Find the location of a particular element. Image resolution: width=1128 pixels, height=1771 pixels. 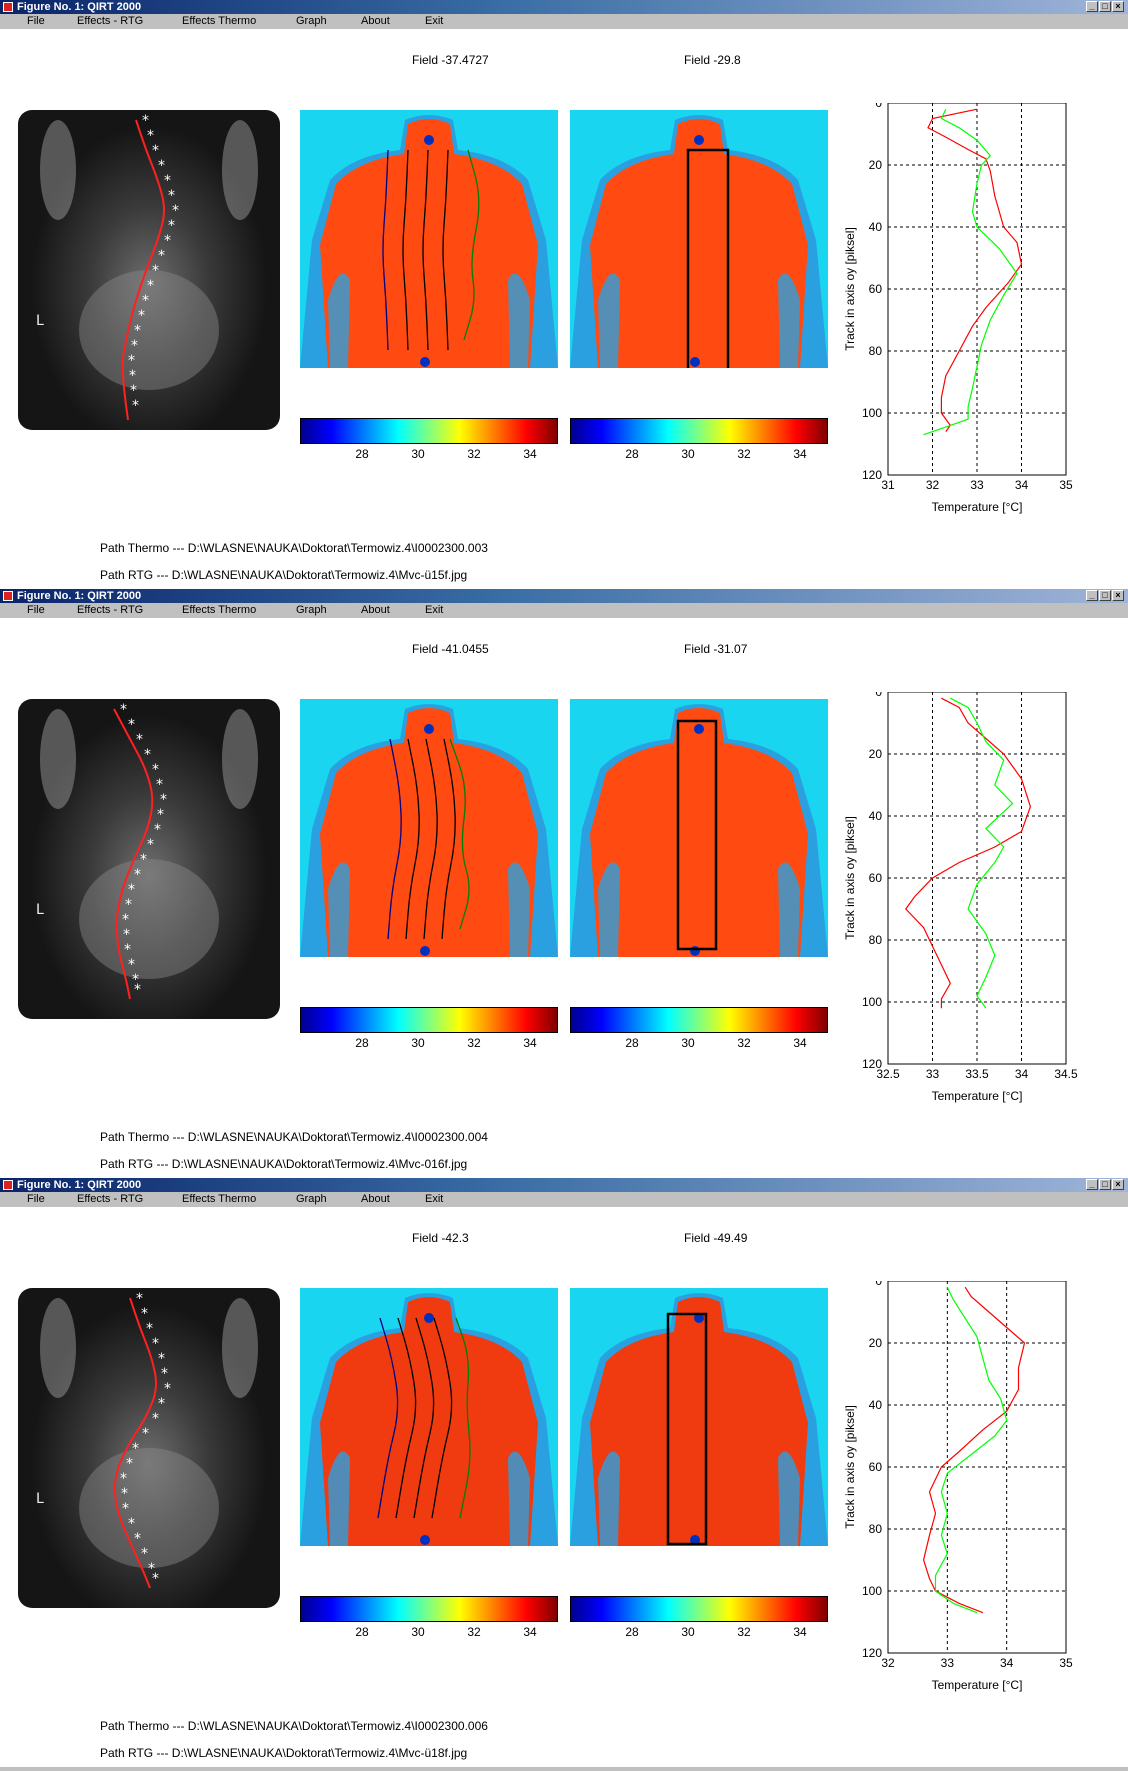

y-axis-label: Track in axis oy [piksel] is located at coordinates (850, 289).